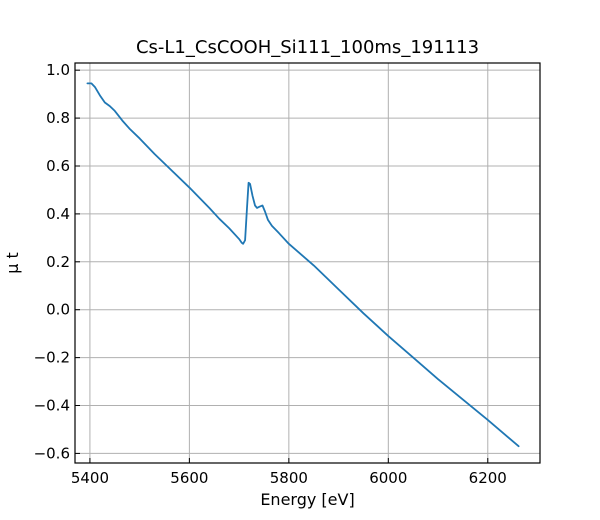 The image size is (600, 520). I want to click on y-tick-label: −0.6, so click(52, 453).